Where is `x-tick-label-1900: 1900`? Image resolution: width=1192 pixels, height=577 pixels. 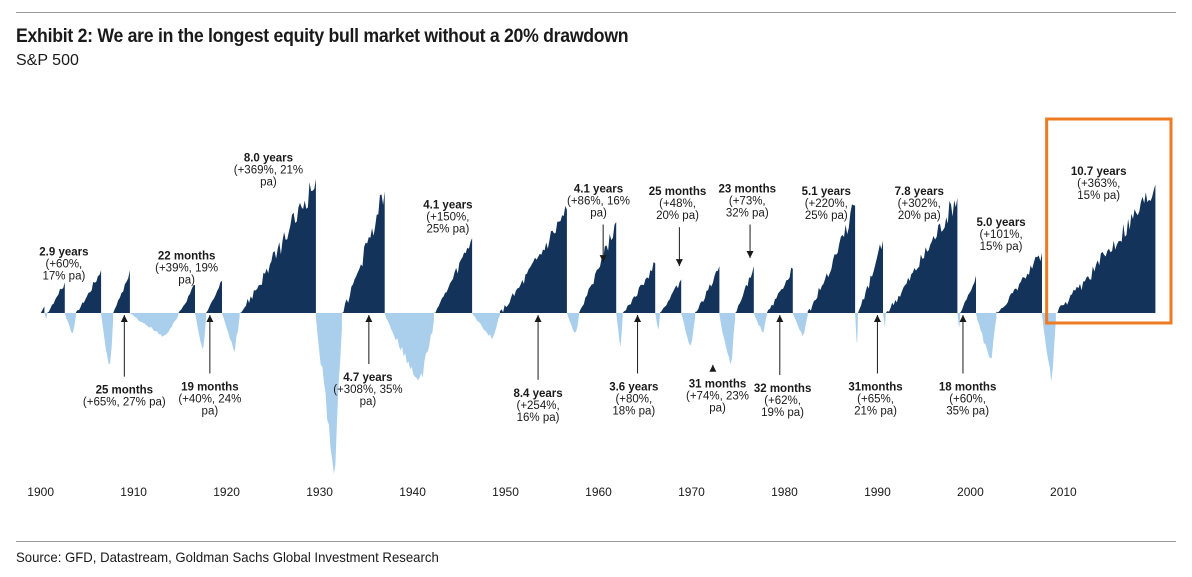
x-tick-label-1900: 1900 is located at coordinates (40, 492).